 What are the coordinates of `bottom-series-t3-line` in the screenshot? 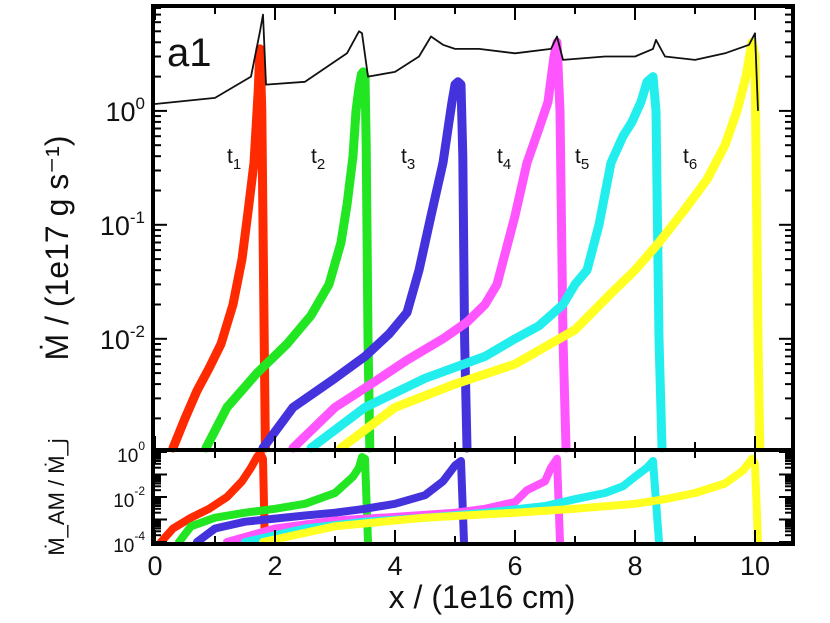 It's located at (330, 501).